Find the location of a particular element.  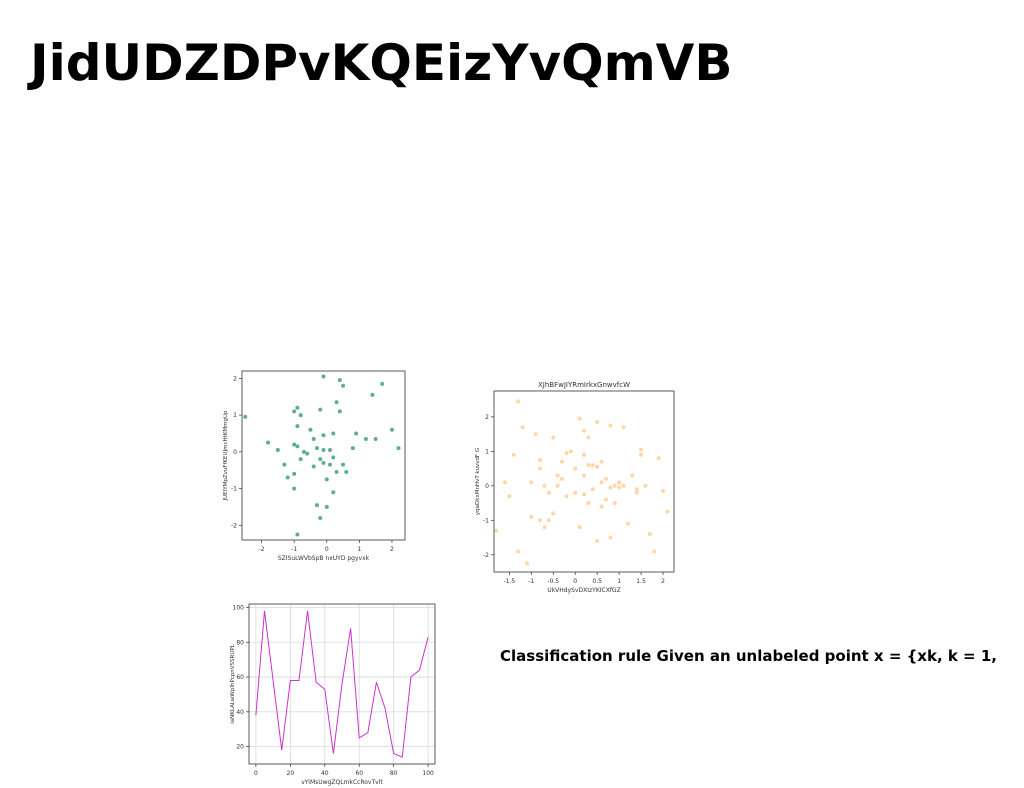

y-tick-label: 0 is located at coordinates (235, 452).